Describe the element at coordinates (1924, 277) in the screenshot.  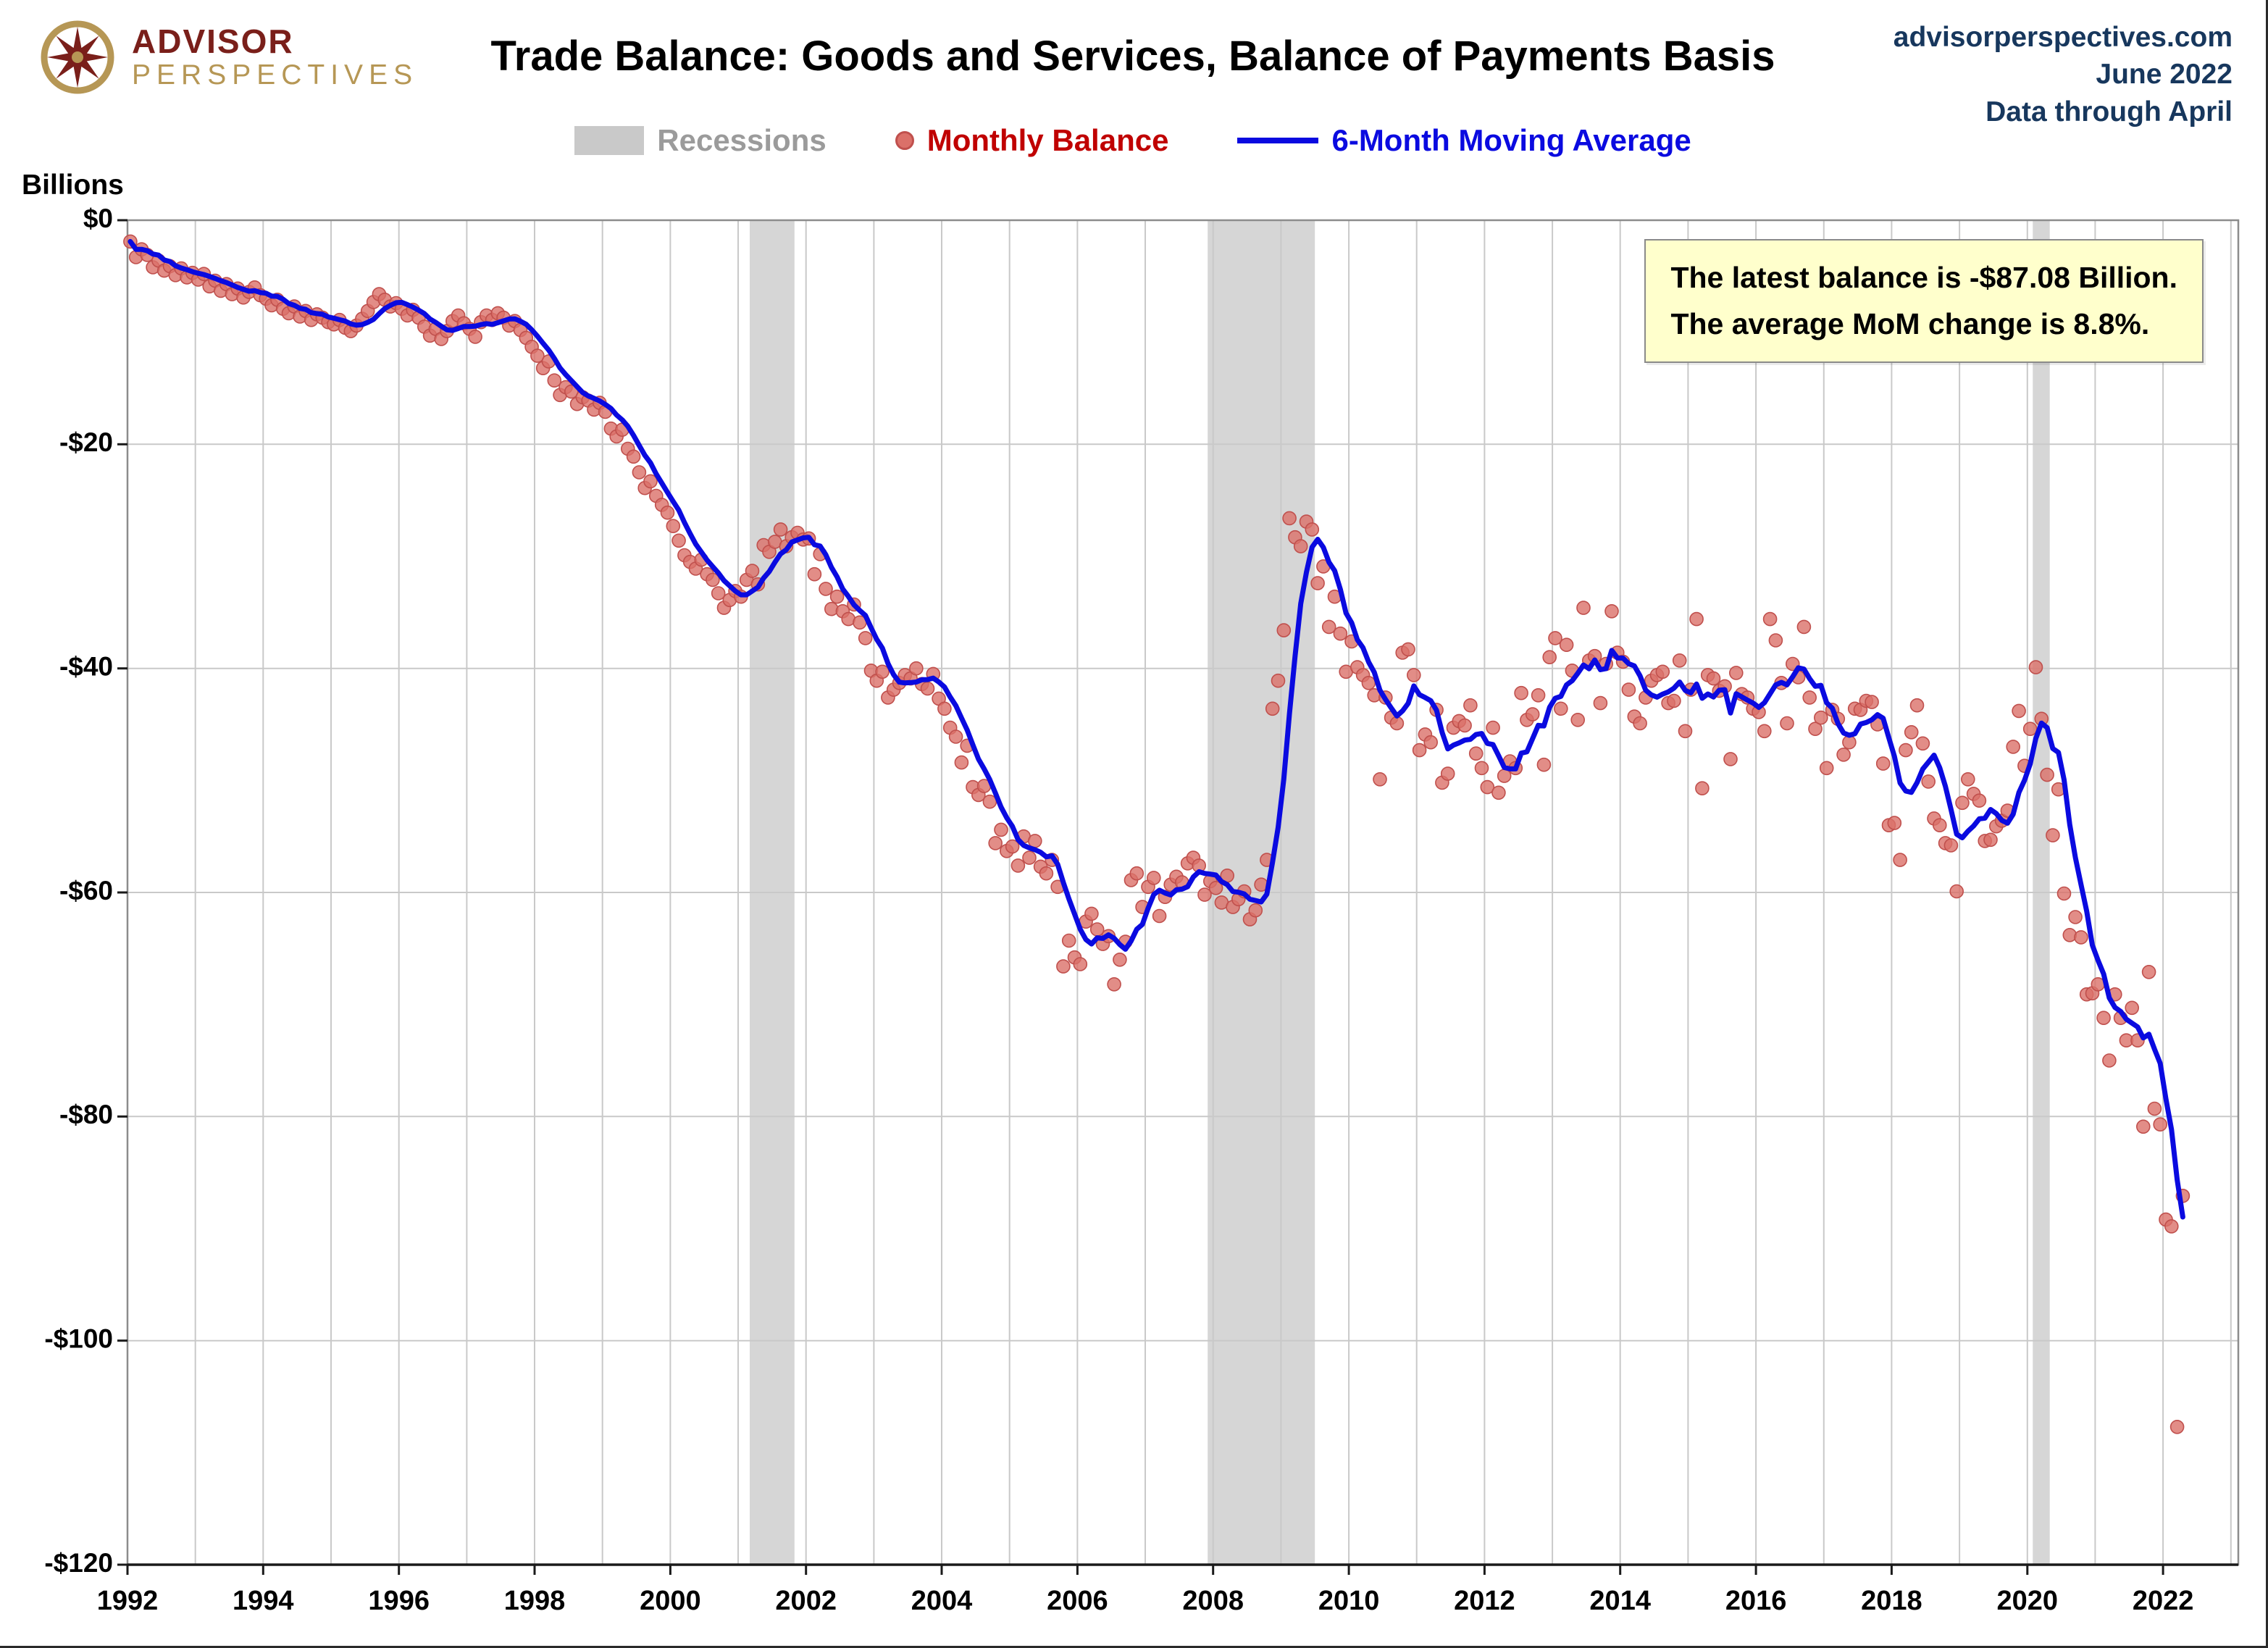
I see `callout-line1: The latest balance is -$87.08 Billion.` at that location.